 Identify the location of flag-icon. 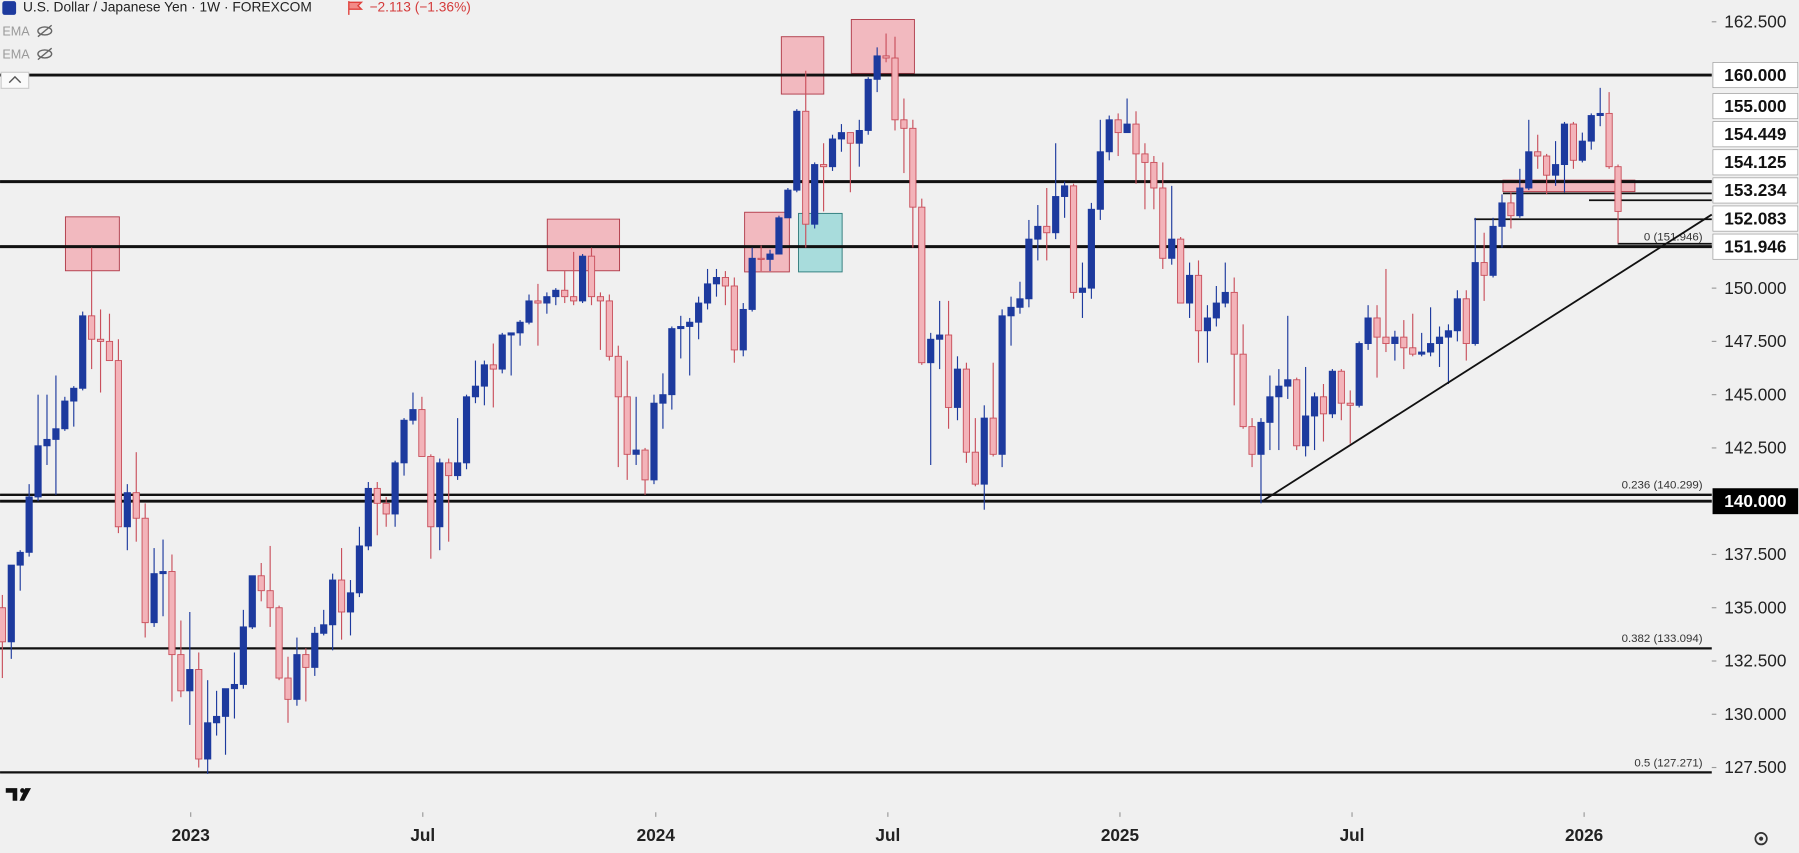
(356, 8).